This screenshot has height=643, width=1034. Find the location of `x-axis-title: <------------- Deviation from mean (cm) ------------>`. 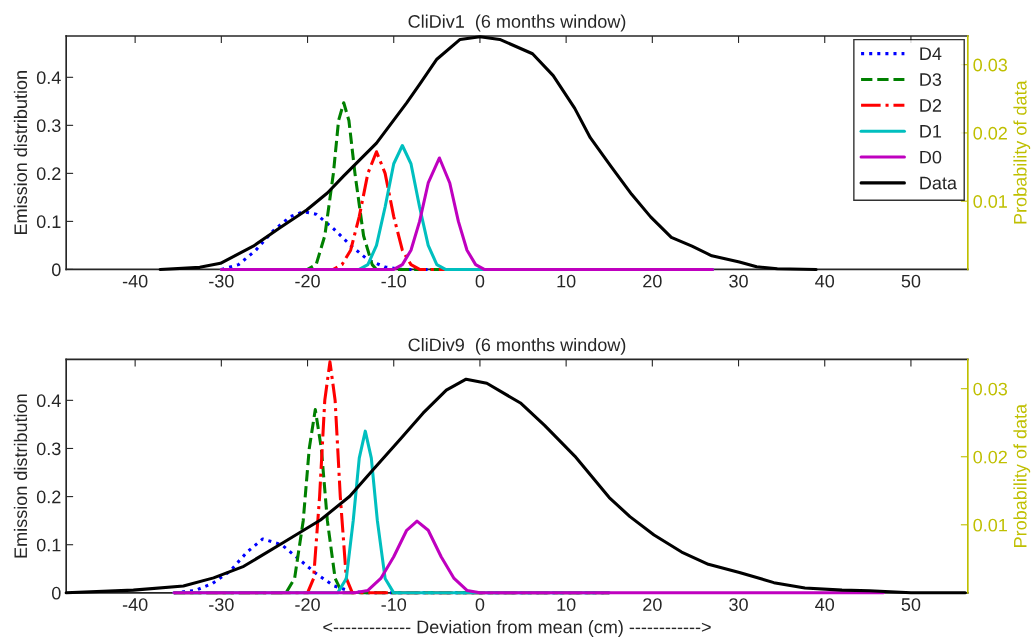

x-axis-title: <------------- Deviation from mean (cm) ------------> is located at coordinates (517, 628).